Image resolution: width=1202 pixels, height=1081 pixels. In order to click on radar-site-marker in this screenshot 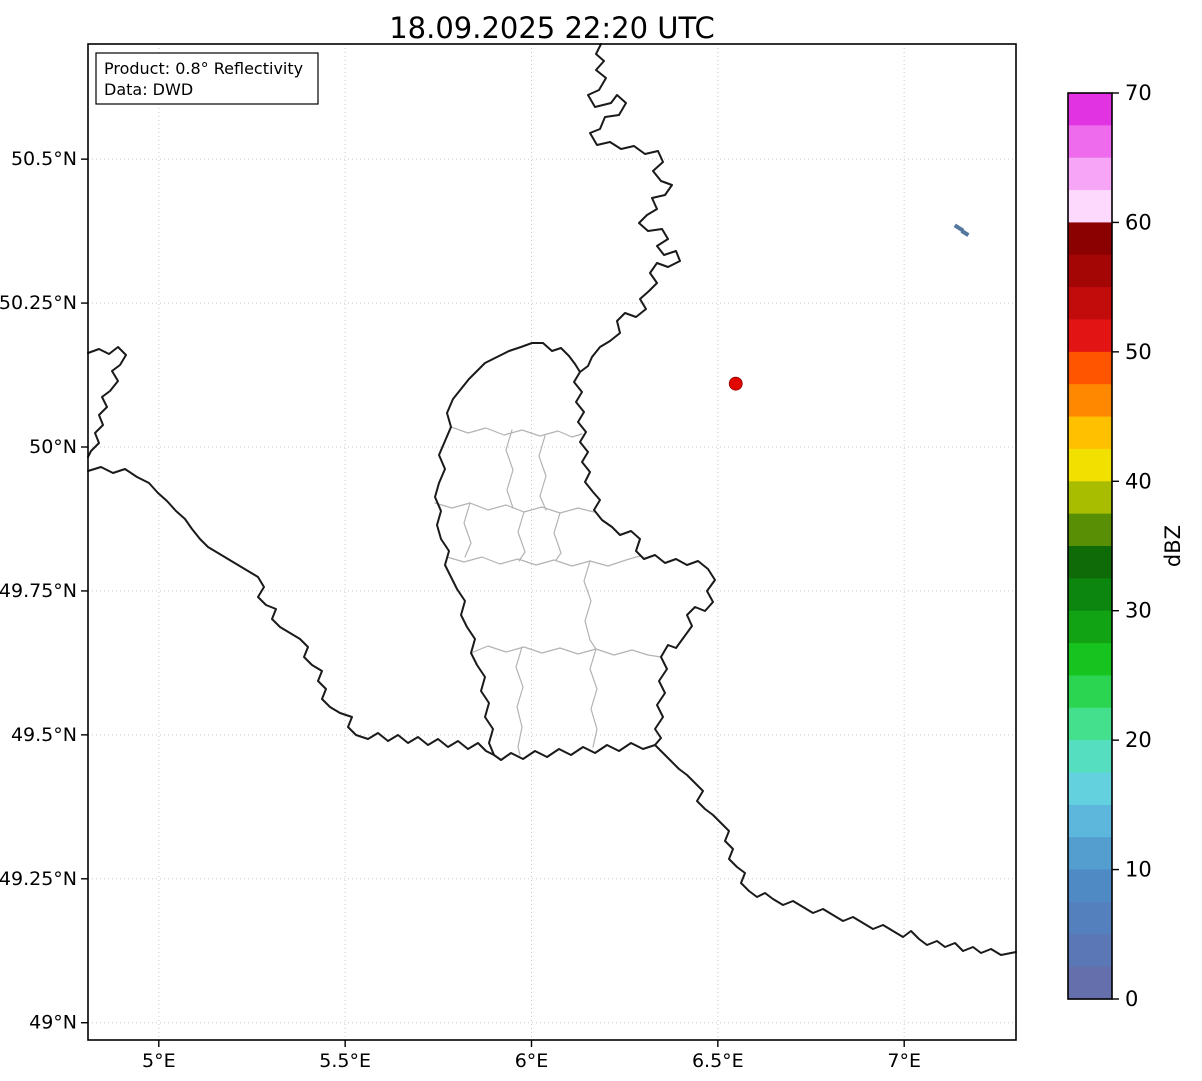, I will do `click(735, 383)`.